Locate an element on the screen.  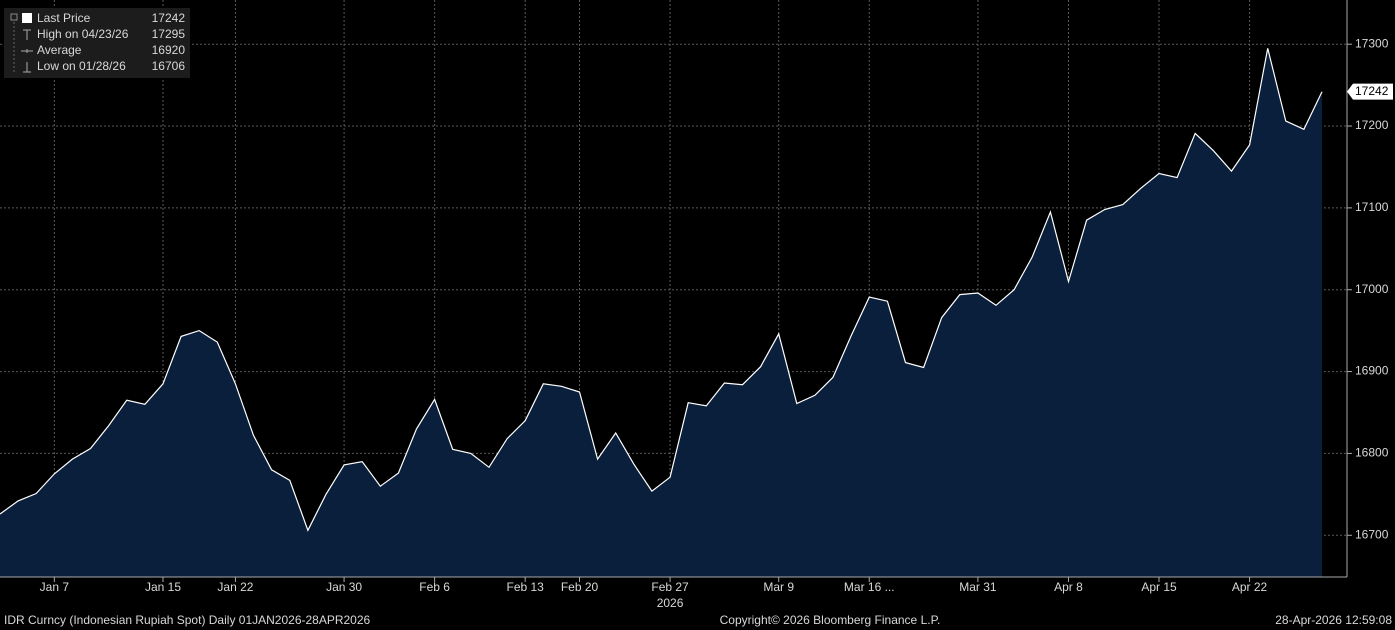
legend-value: 17295 is located at coordinates (169, 34).